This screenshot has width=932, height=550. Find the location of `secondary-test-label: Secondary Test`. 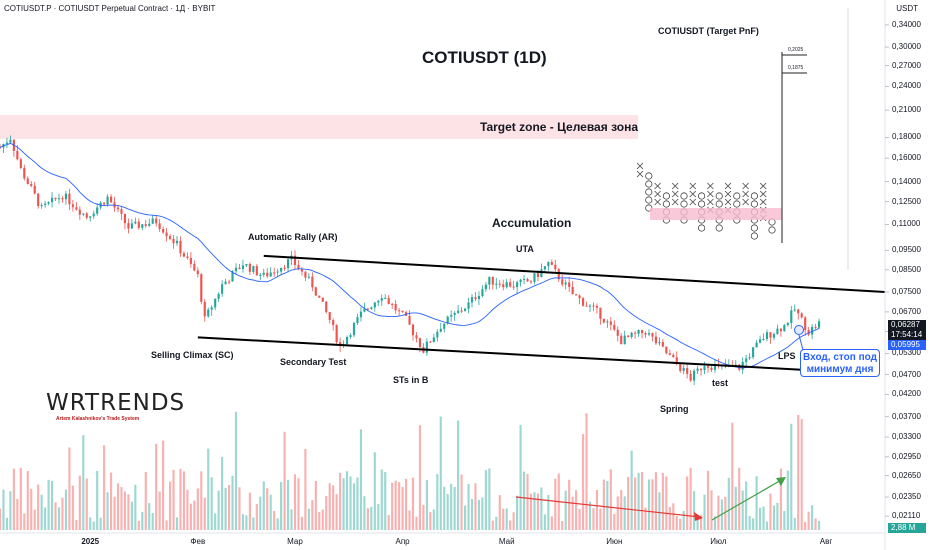

secondary-test-label: Secondary Test is located at coordinates (313, 362).